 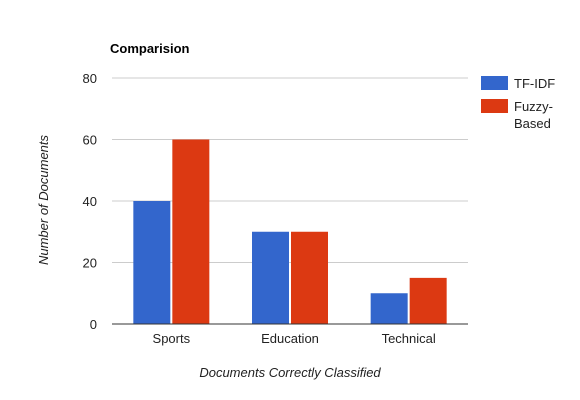 I want to click on y-tick-label: 60, so click(x=90, y=140).